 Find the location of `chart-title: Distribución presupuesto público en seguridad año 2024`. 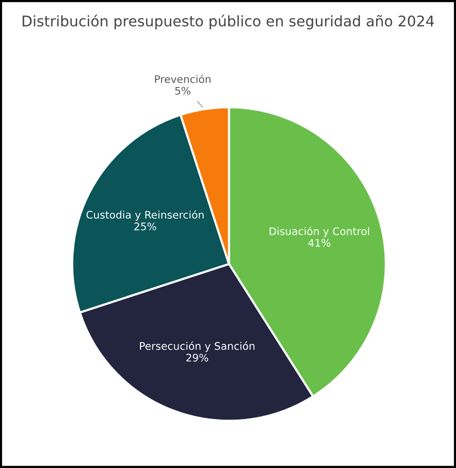

chart-title: Distribución presupuesto público en seguridad año 2024 is located at coordinates (228, 22).